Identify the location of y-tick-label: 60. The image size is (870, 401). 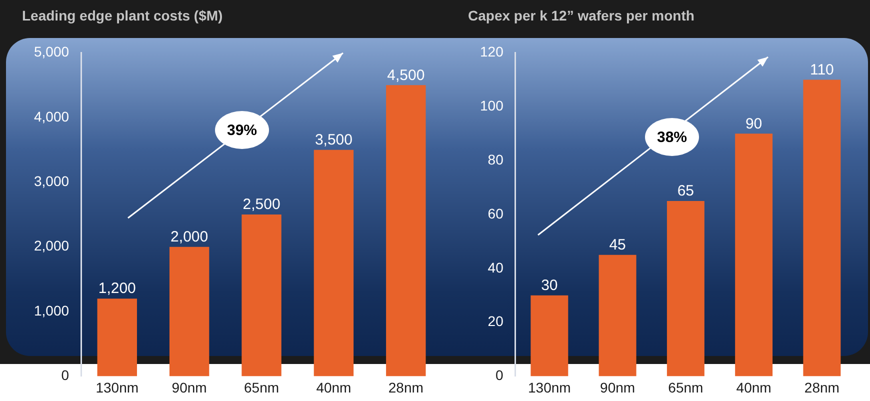
(496, 213).